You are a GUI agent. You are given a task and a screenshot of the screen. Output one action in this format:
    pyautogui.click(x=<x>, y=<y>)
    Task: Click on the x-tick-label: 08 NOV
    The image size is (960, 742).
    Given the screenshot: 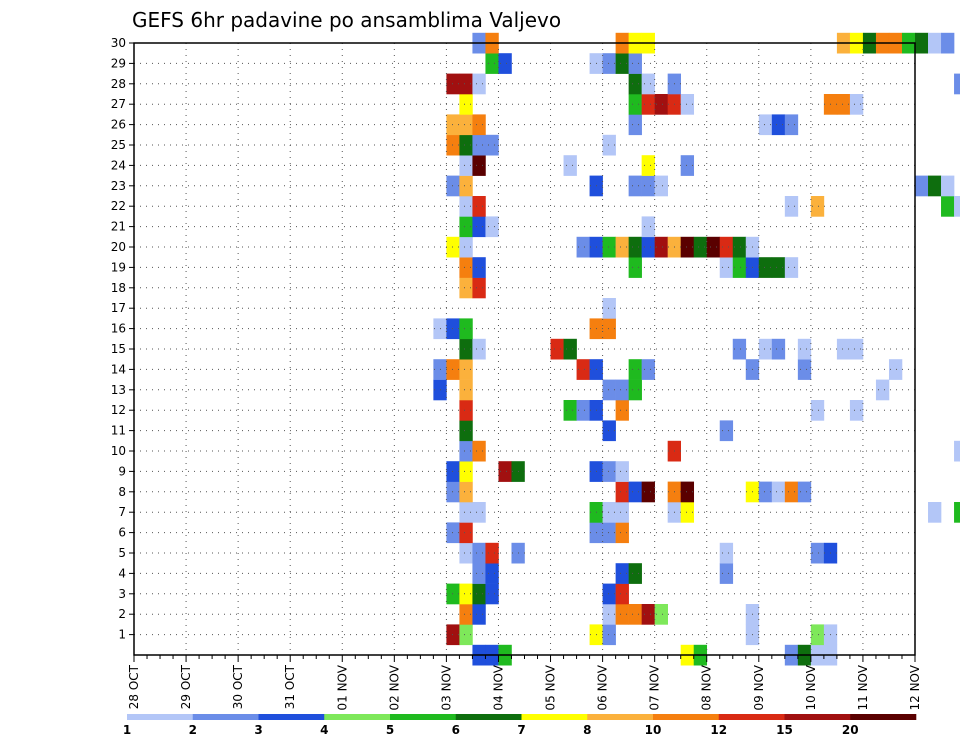 What is the action you would take?
    pyautogui.click(x=707, y=687)
    